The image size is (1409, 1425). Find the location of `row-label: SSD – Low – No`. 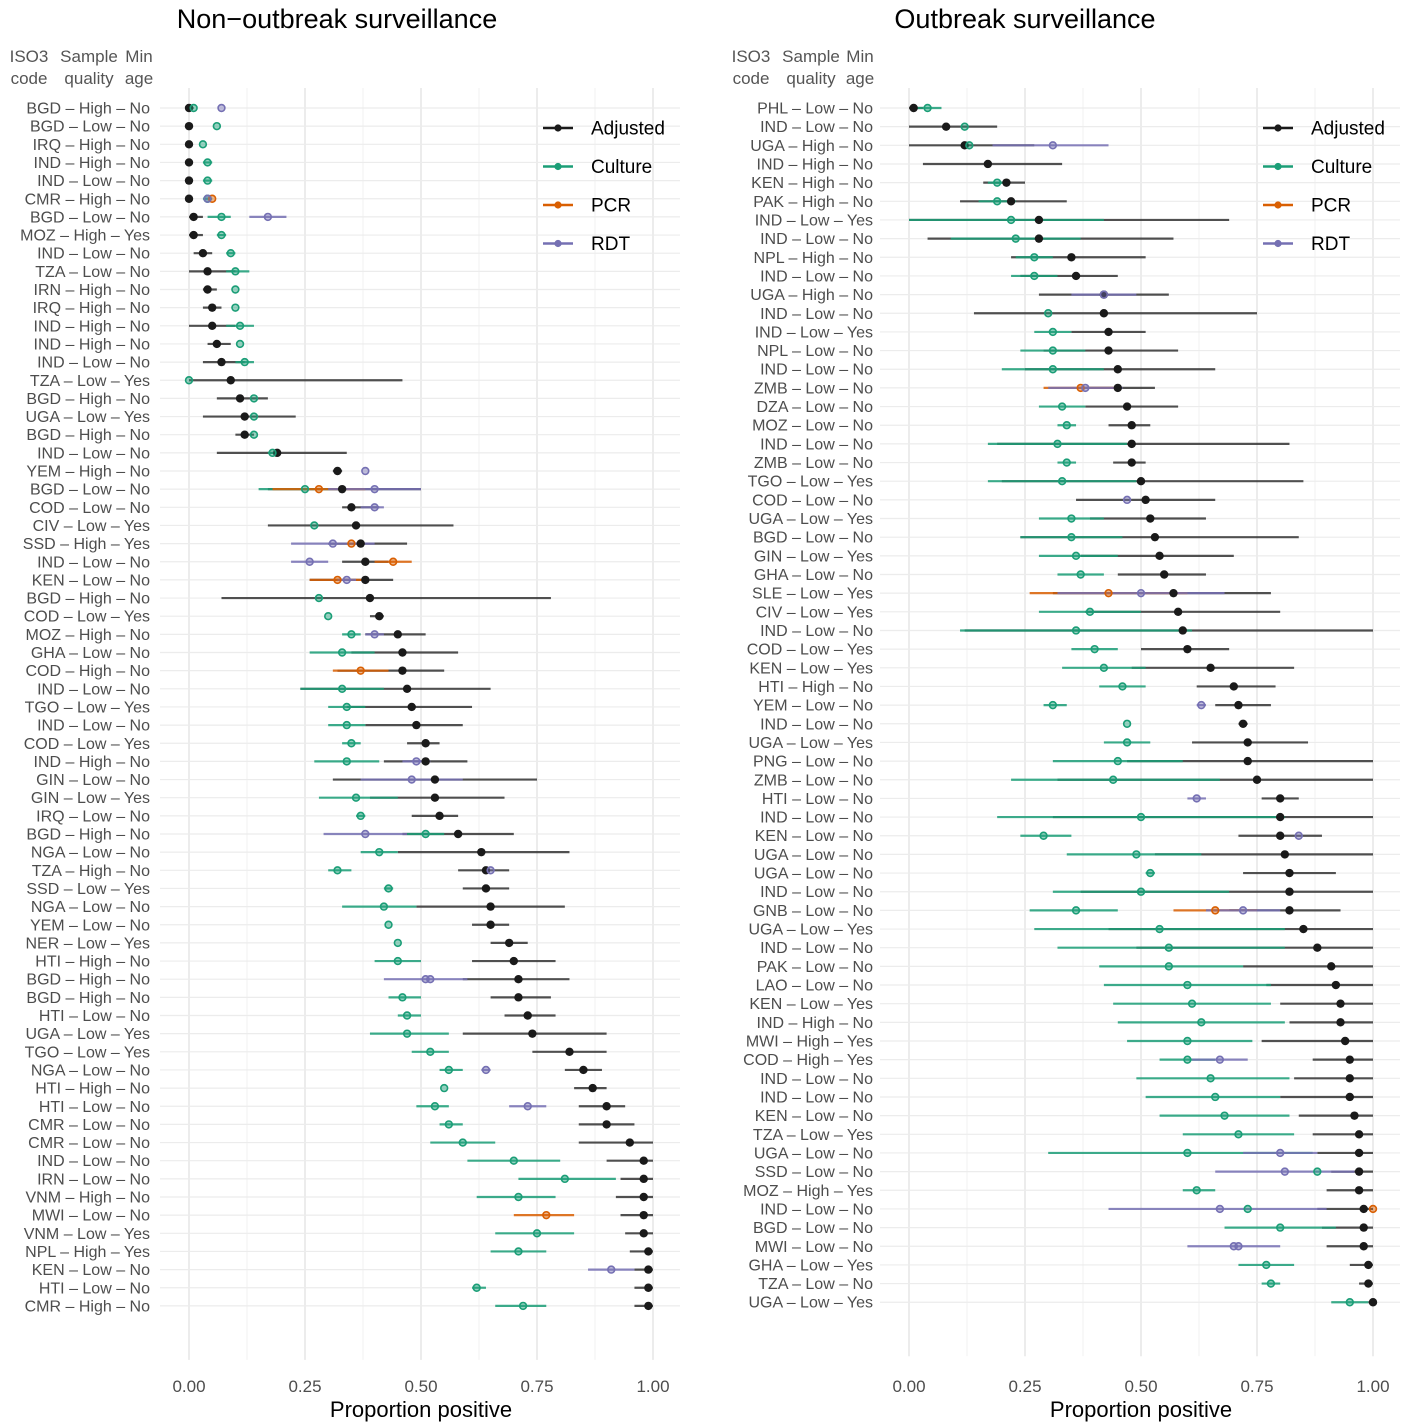

row-label: SSD – Low – No is located at coordinates (814, 1172).